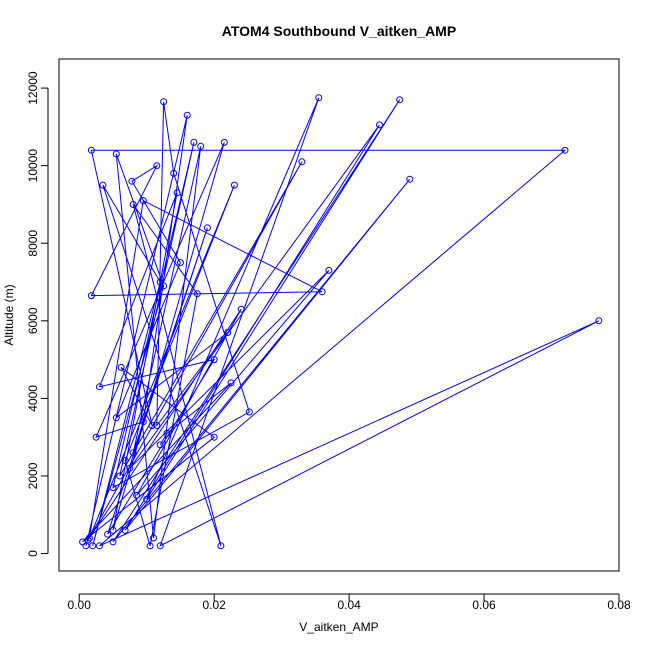 Image resolution: width=650 pixels, height=650 pixels. I want to click on chart-title: ATOM4 Southbound V_aitken_AMP, so click(339, 31).